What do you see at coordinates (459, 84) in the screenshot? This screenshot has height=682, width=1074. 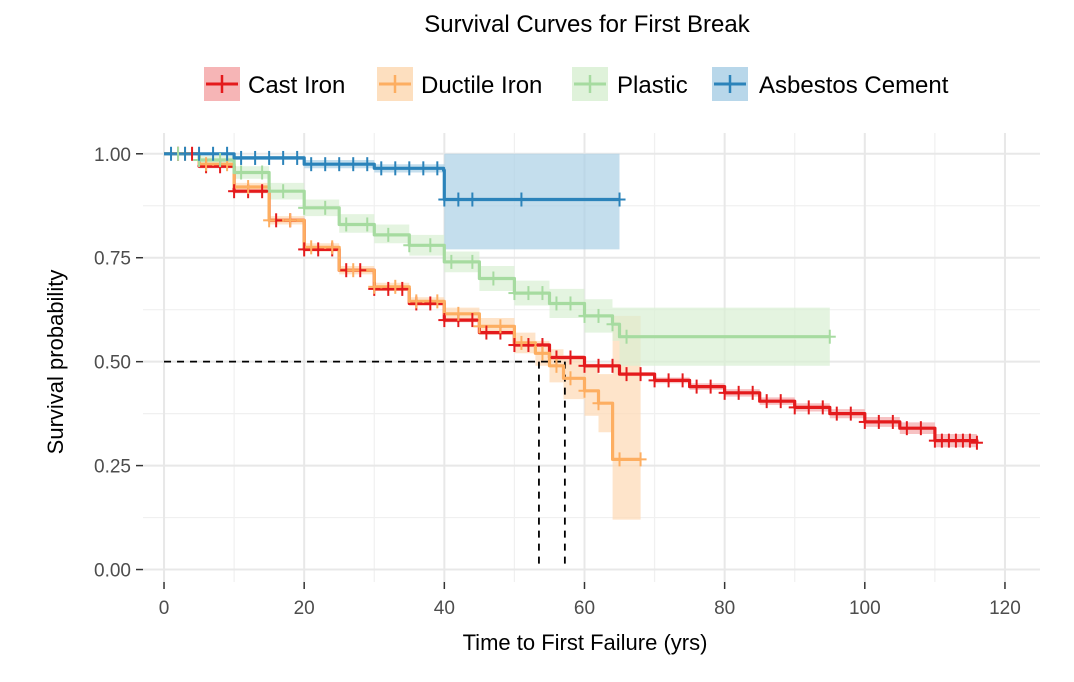 I see `legend-item-ductile-iron: Ductile Iron` at bounding box center [459, 84].